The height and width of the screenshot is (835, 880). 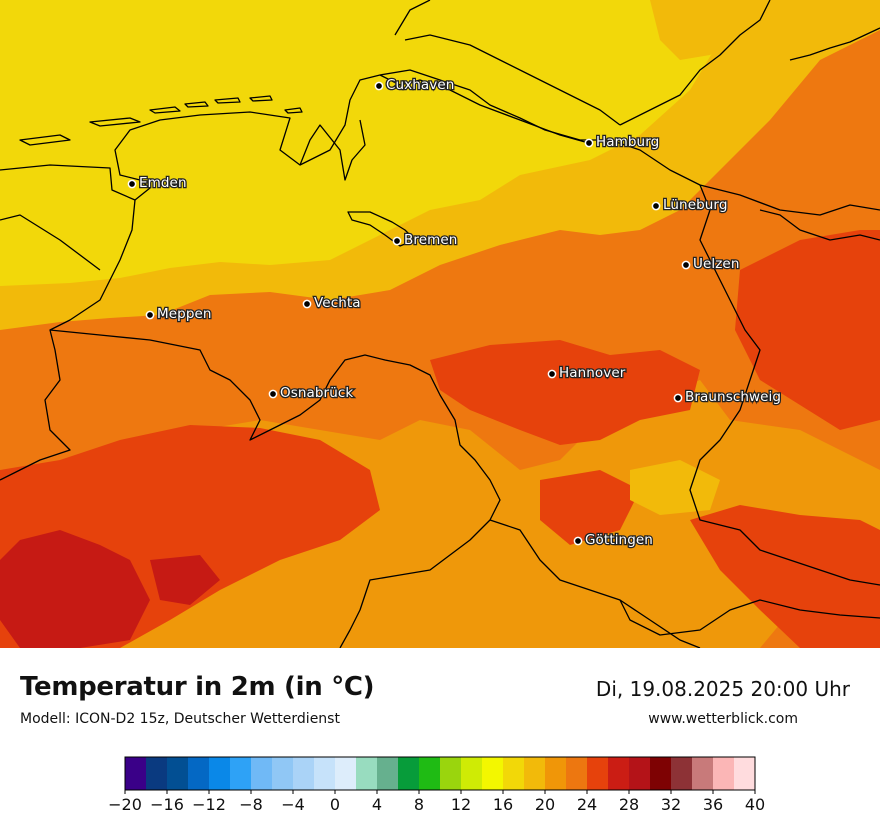 I want to click on city-label: Osnabrück, so click(x=316, y=393).